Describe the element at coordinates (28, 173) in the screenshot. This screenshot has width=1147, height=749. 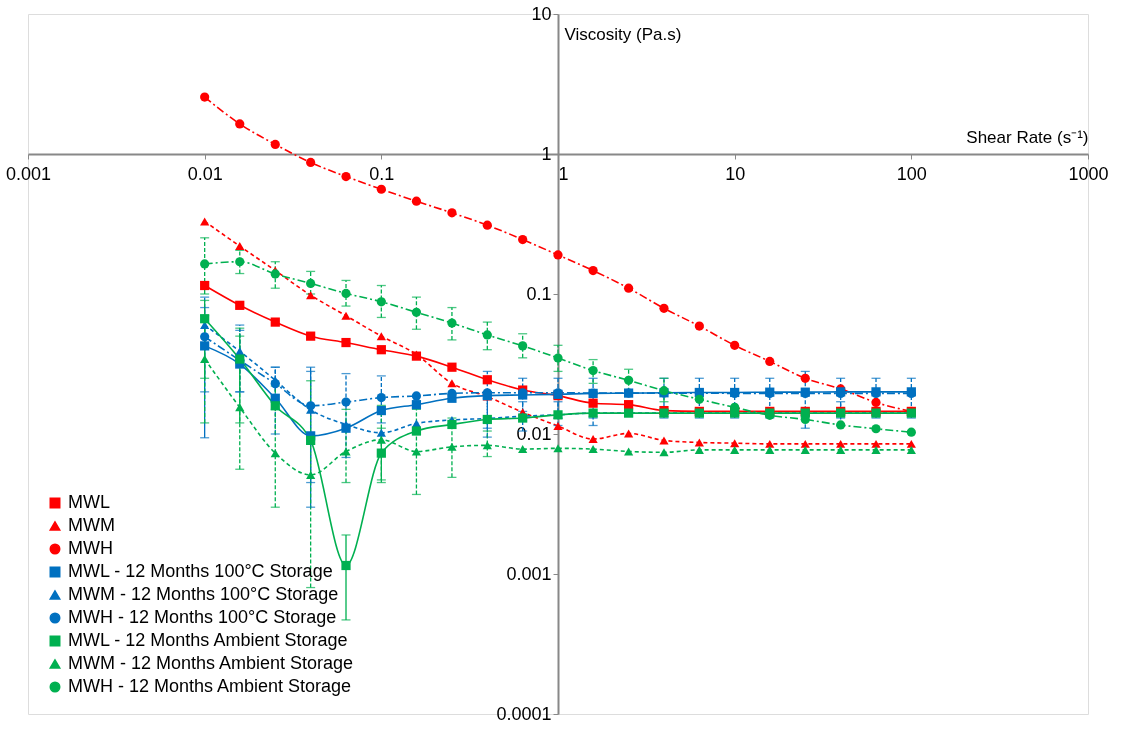
I see `x-tick-label: 0.001` at that location.